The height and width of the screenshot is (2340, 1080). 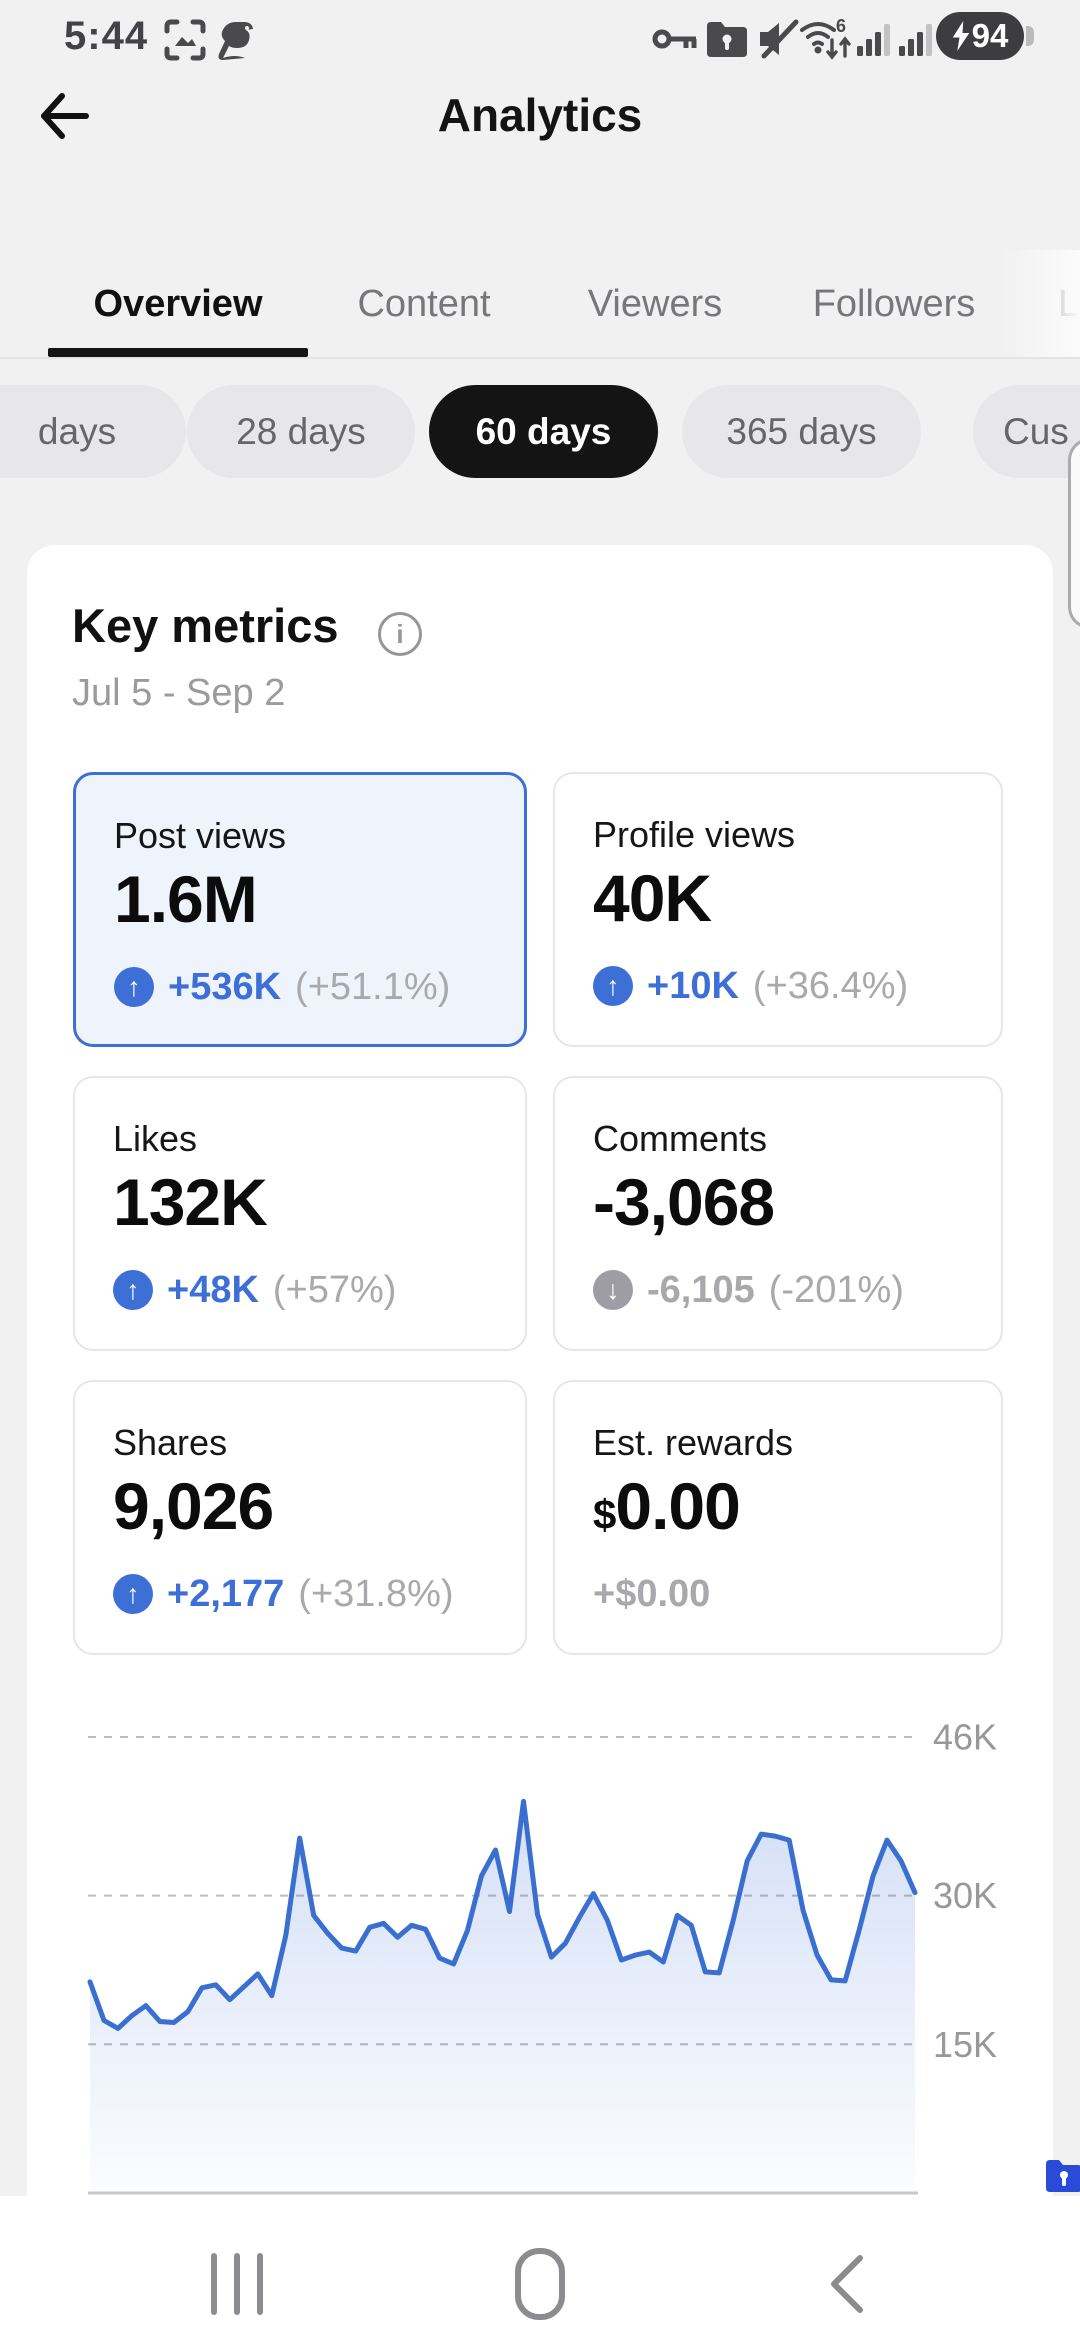 What do you see at coordinates (1062, 2176) in the screenshot?
I see `secure-folder-float-icon` at bounding box center [1062, 2176].